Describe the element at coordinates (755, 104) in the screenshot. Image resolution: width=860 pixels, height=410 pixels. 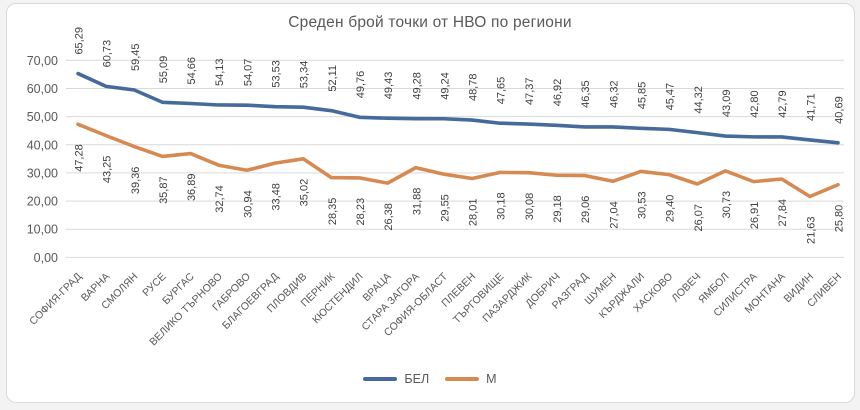
I see `data-label: 42,80` at that location.